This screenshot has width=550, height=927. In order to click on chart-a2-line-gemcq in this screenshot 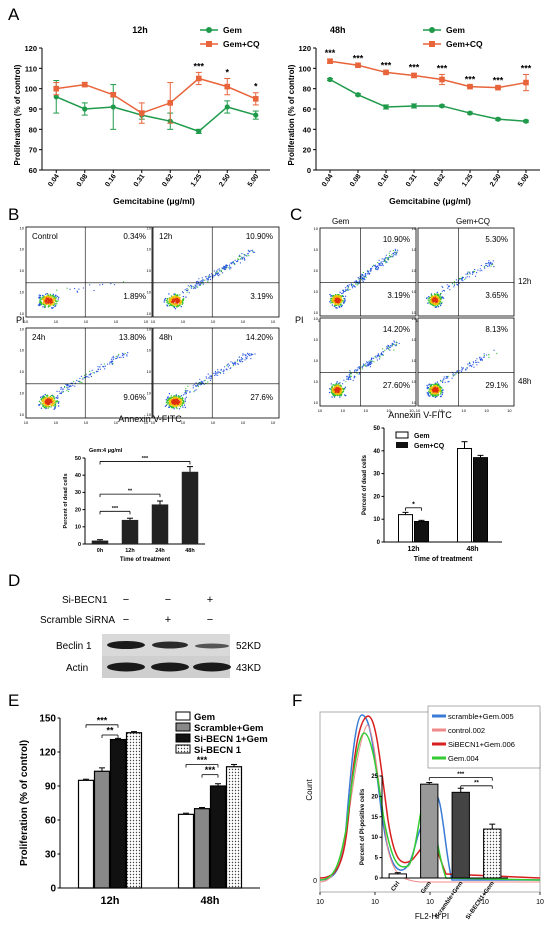, I will do `click(428, 74)`.